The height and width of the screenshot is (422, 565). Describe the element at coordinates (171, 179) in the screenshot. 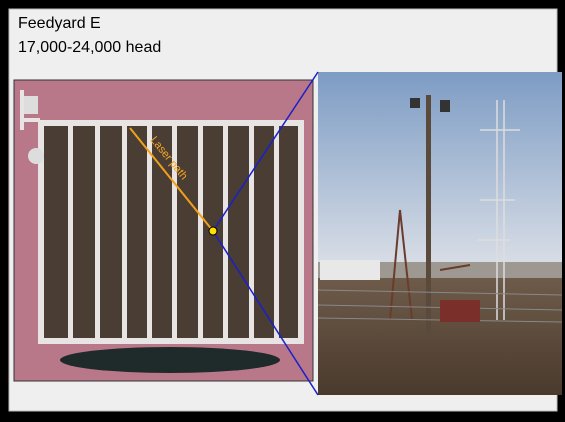

I see `laser-path-line` at that location.